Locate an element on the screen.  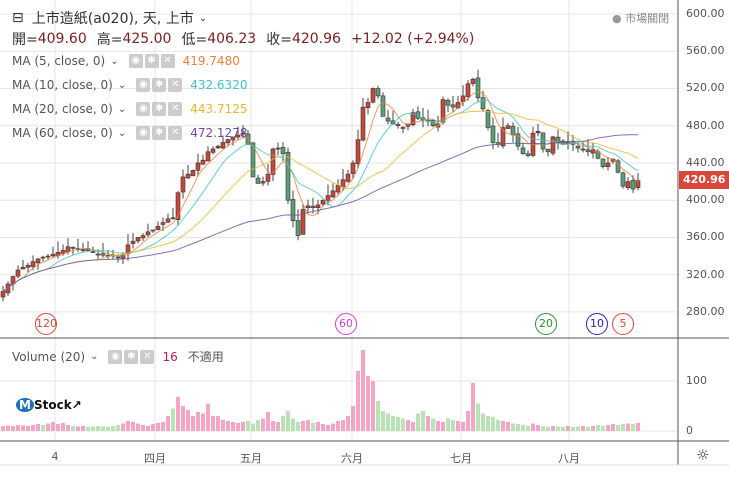
ma-20-legend: MA (20, close, 0) ⌄ ◉ ✱ ✕ 443.7125 is located at coordinates (129, 109).